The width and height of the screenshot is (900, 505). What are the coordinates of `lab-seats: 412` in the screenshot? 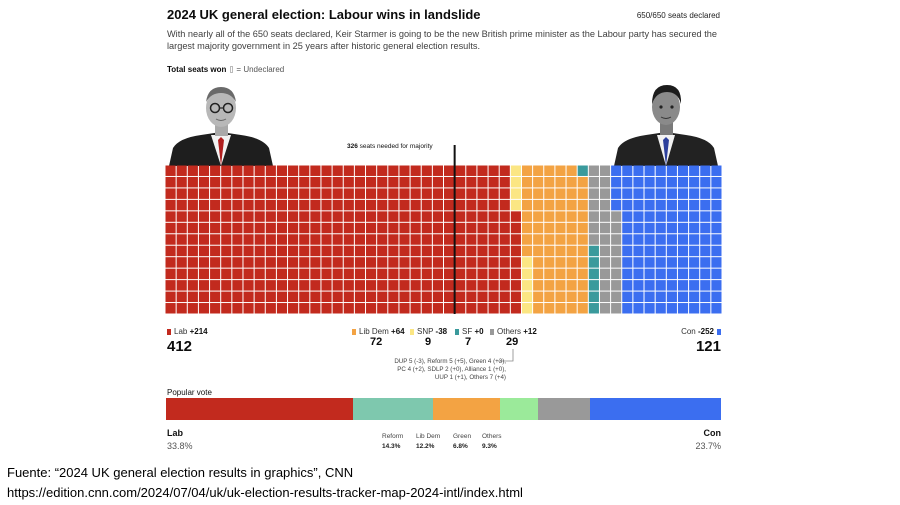 It's located at (179, 346).